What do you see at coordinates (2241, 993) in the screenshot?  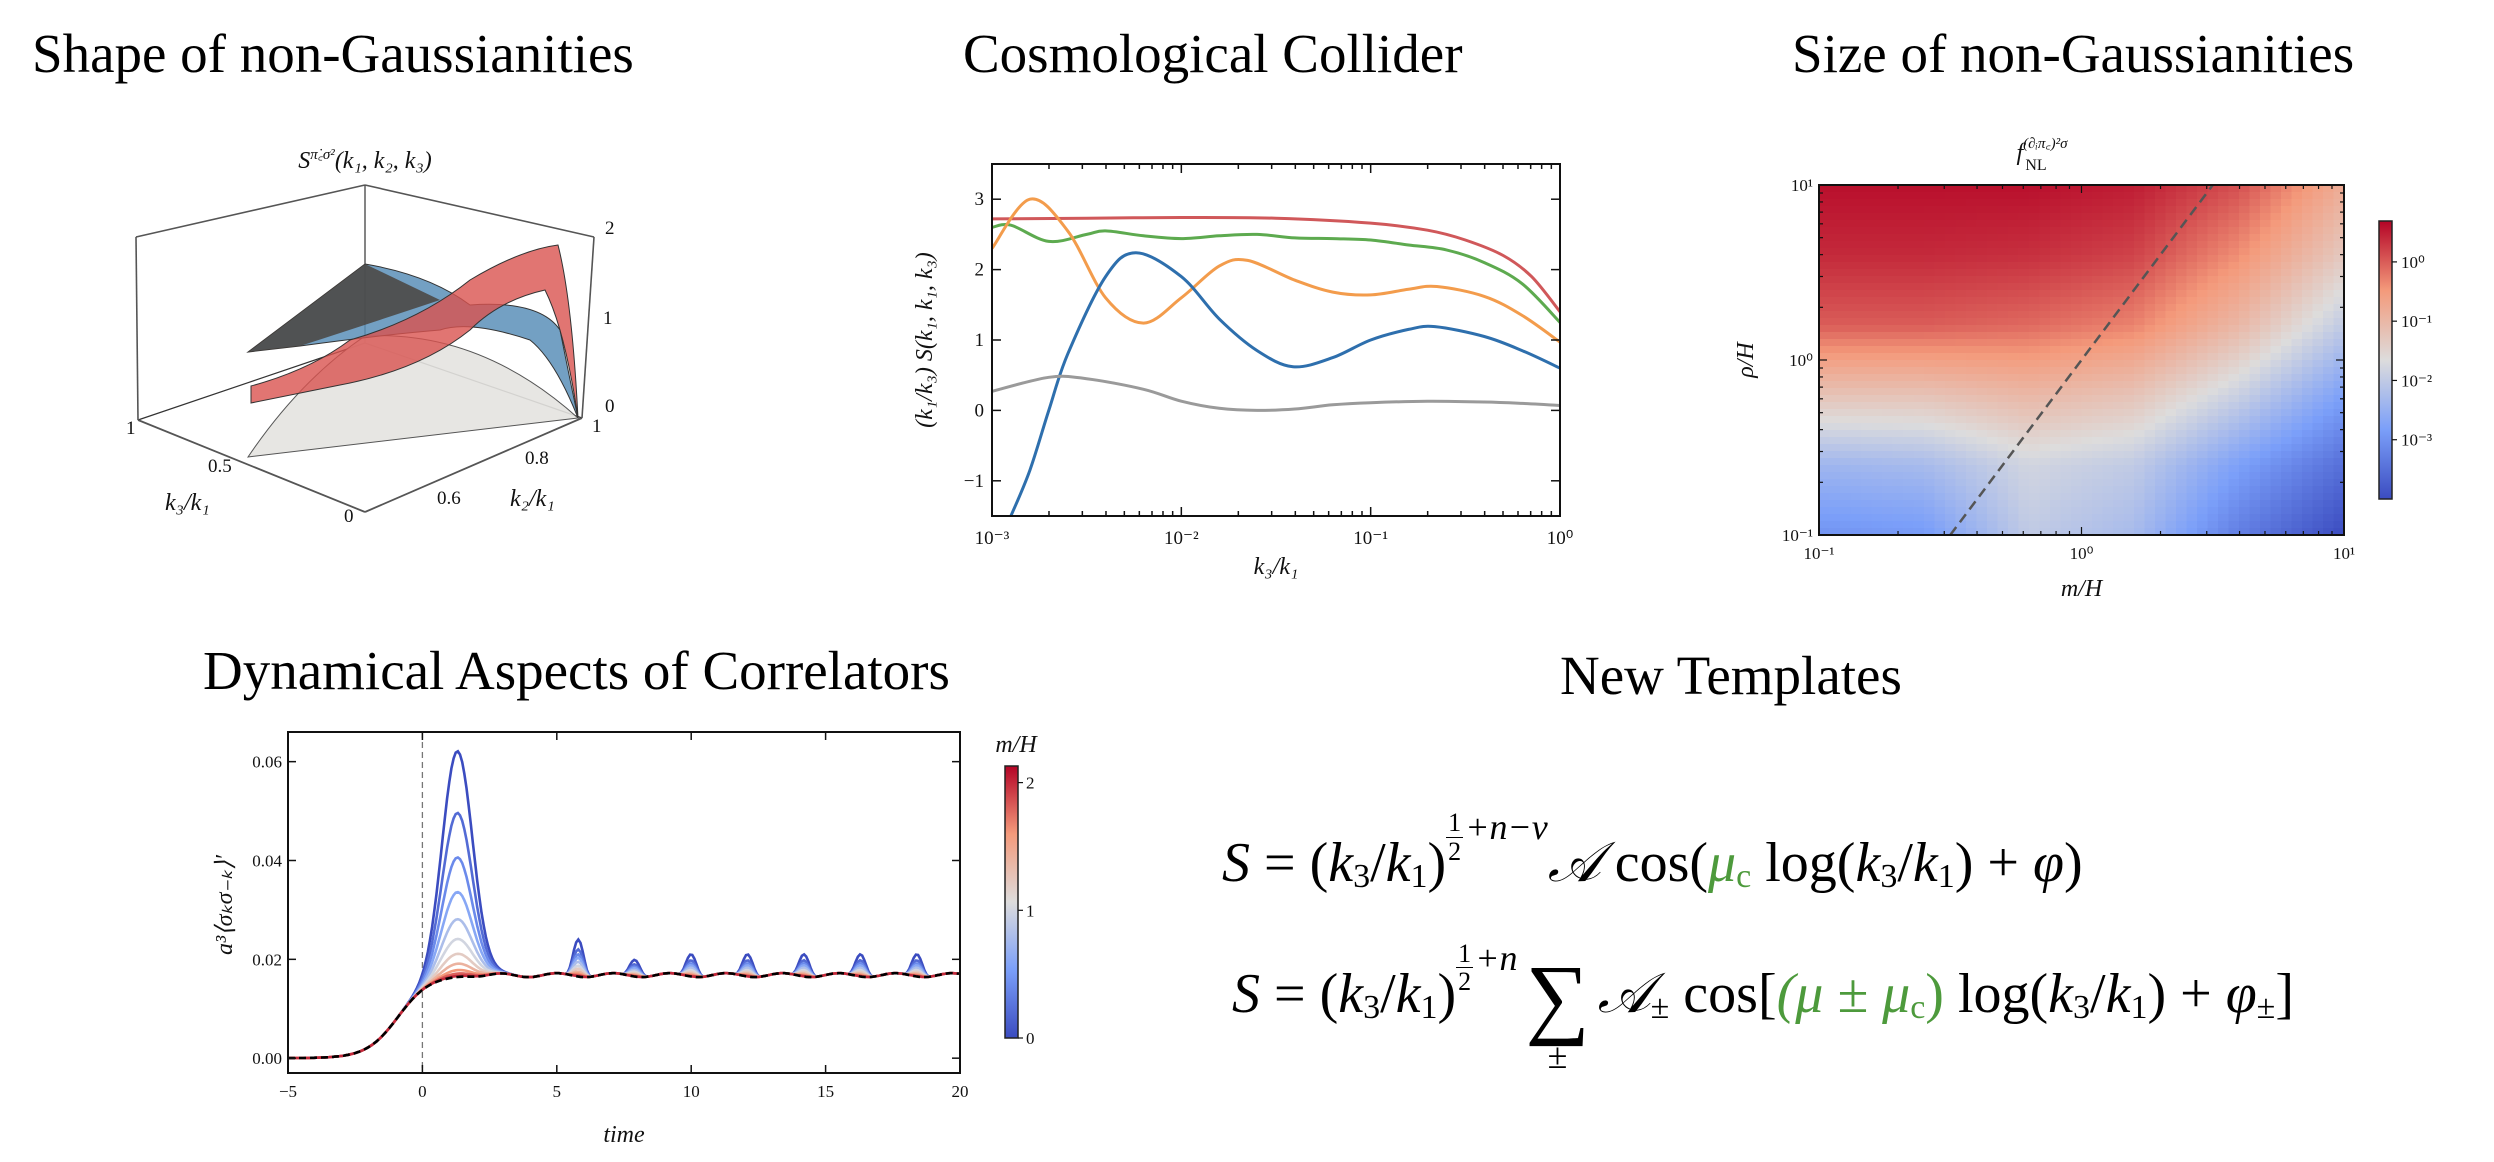 I see `math-token: φ` at bounding box center [2241, 993].